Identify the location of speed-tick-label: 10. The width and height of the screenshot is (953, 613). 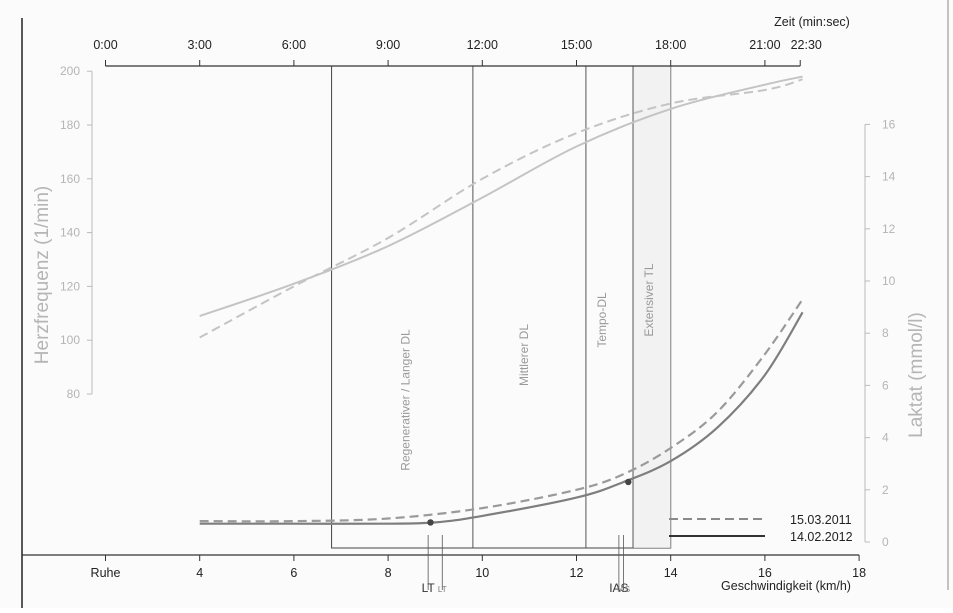
(482, 573).